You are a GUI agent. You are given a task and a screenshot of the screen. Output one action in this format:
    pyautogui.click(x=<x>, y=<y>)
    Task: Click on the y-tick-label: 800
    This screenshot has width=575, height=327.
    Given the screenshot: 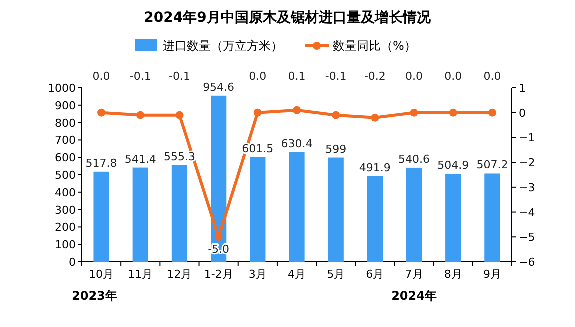 What is the action you would take?
    pyautogui.click(x=65, y=123)
    